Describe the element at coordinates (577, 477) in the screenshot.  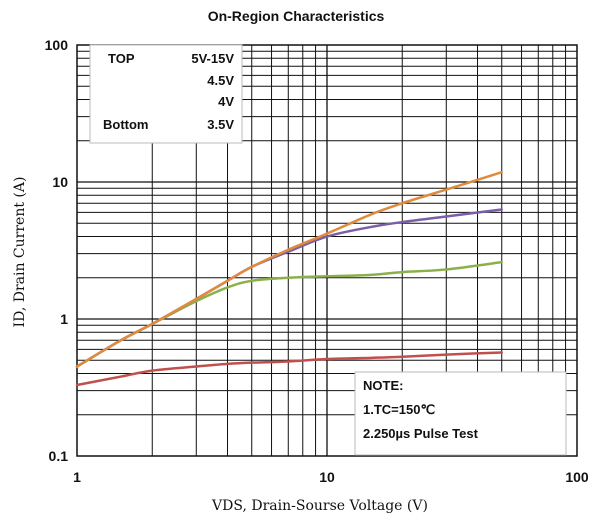
I see `x-tick-label: 100` at that location.